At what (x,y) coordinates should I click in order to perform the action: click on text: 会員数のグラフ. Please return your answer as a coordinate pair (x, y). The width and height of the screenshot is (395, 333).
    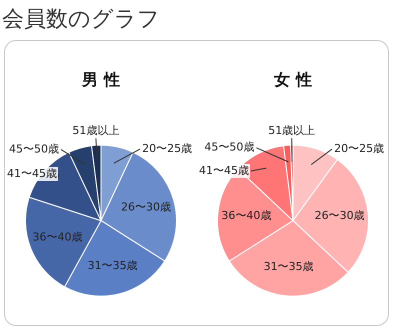
    Looking at the image, I should click on (81, 20).